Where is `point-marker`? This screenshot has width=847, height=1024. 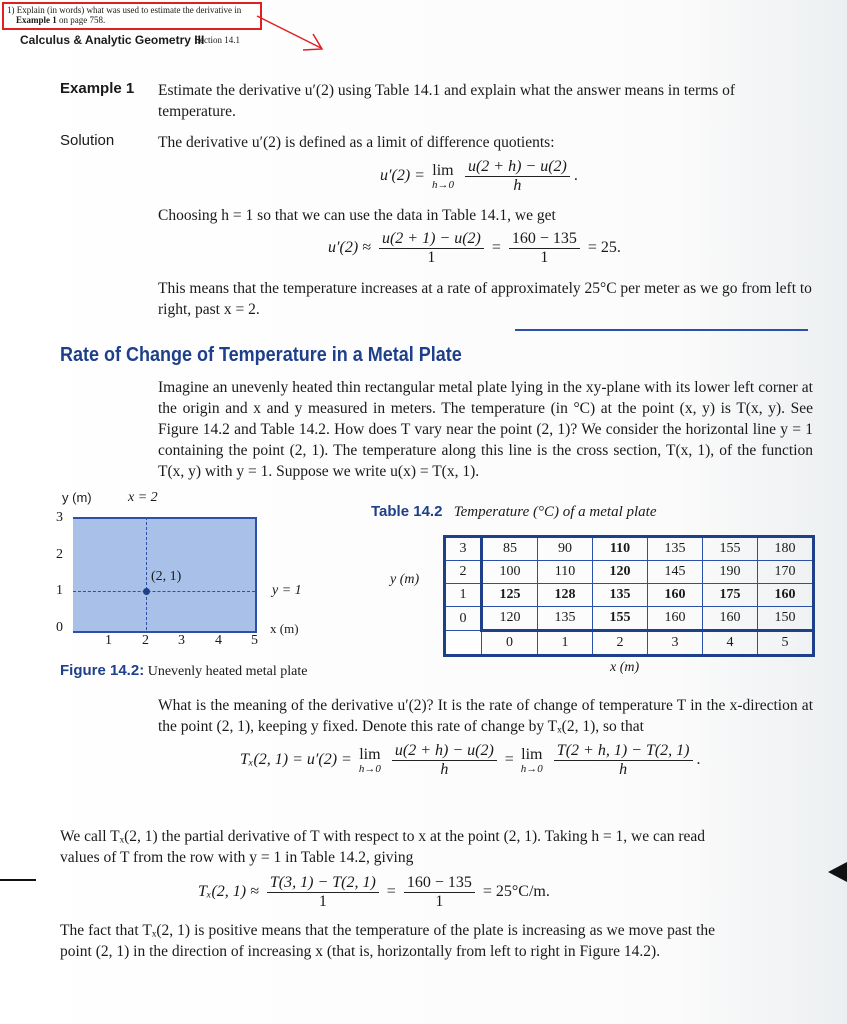 point-marker is located at coordinates (146, 591).